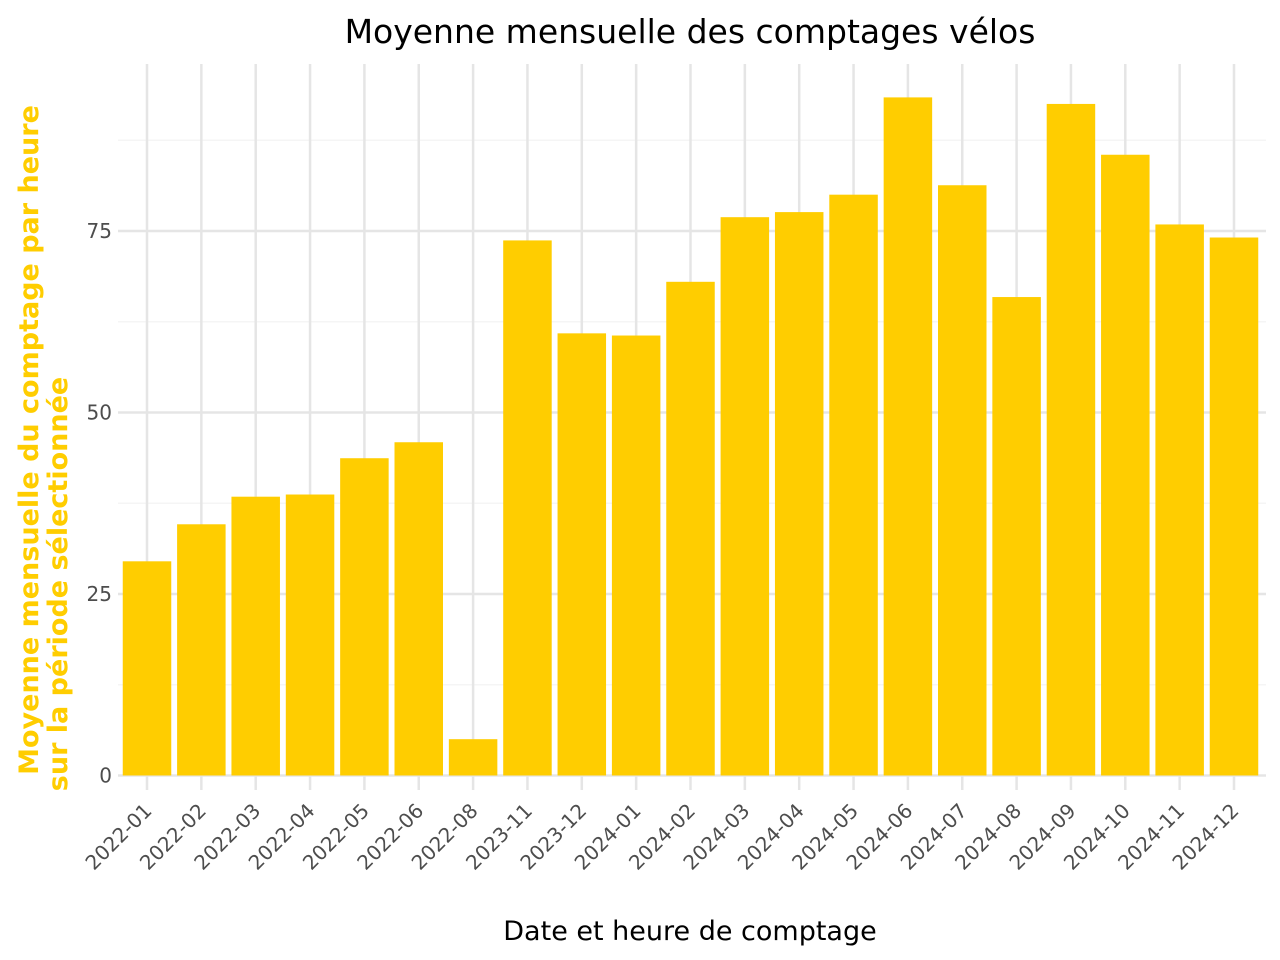 This screenshot has width=1280, height=960. Describe the element at coordinates (690, 31) in the screenshot. I see `chart-title: Moyenne mensuelle des comptages vélos` at that location.